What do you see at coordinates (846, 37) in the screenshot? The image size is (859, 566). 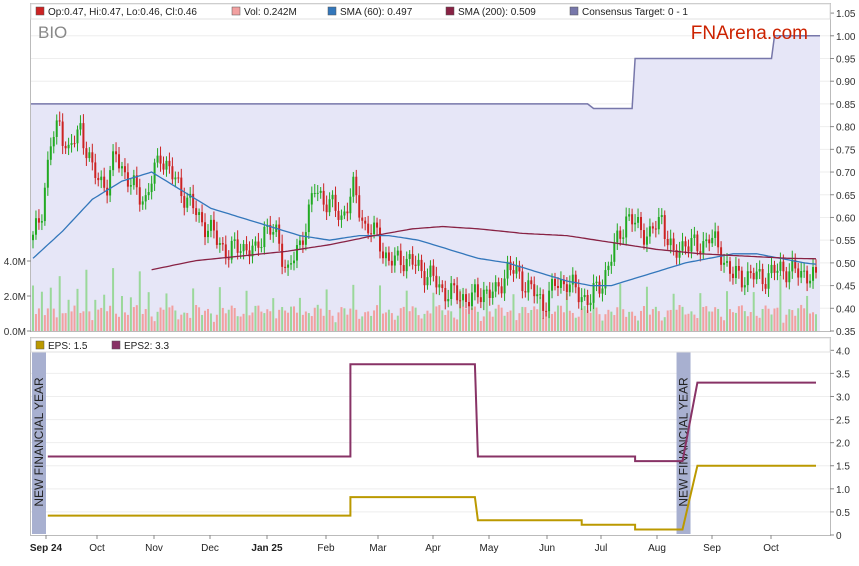 I see `price-tick-label: 1.00` at bounding box center [846, 37].